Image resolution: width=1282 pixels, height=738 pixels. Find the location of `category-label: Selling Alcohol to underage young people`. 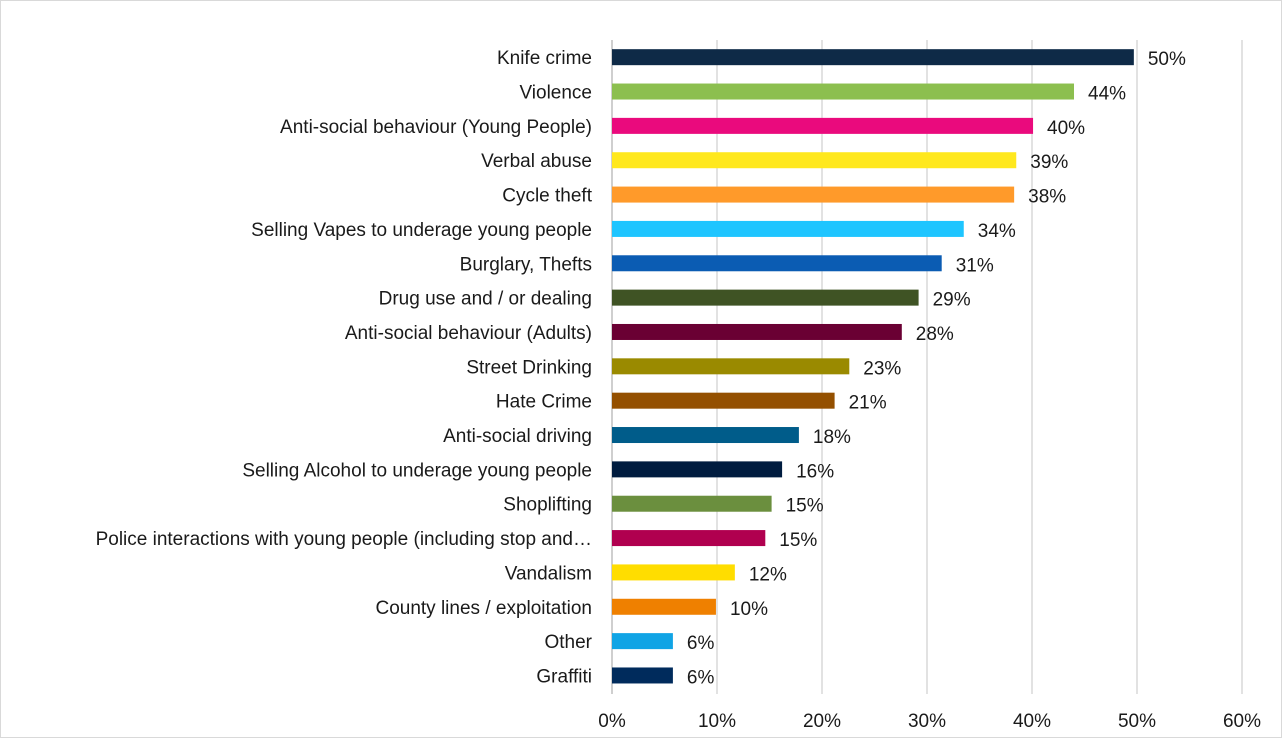

category-label: Selling Alcohol to underage young people is located at coordinates (417, 470).